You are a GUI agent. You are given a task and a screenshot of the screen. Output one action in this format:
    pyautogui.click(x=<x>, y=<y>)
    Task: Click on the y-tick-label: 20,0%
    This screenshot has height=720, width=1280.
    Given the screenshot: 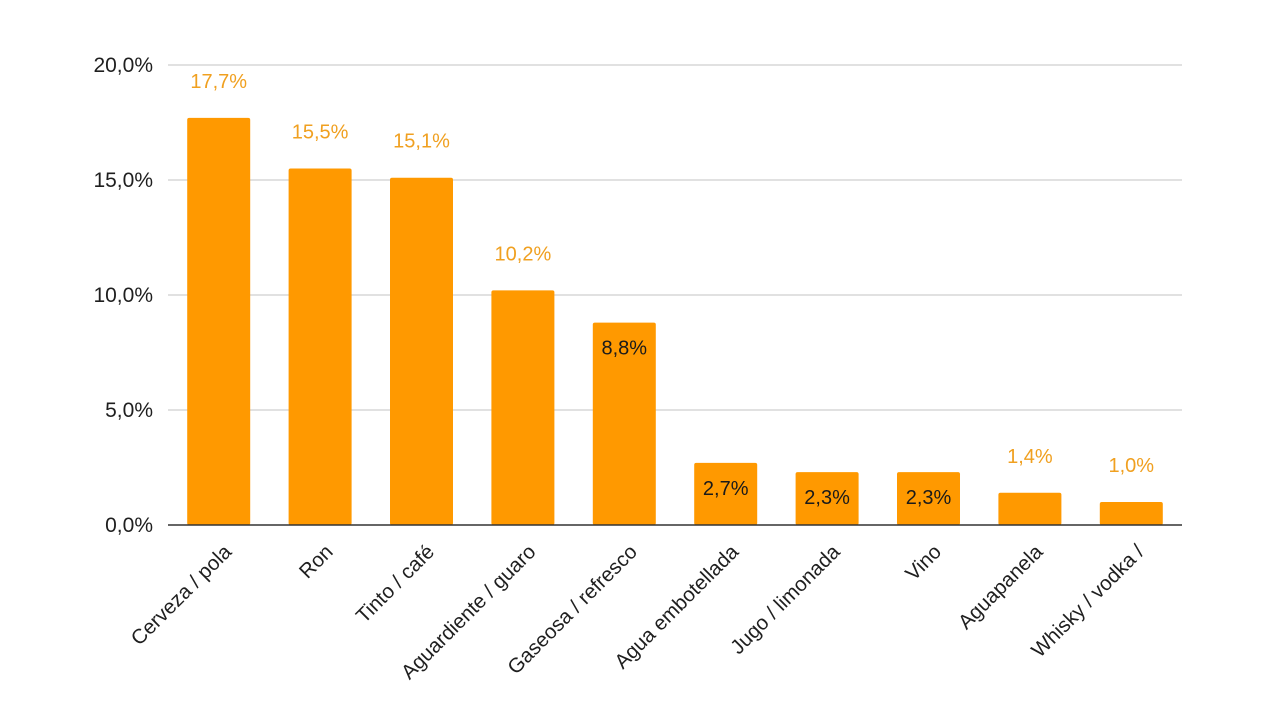 What is the action you would take?
    pyautogui.click(x=123, y=65)
    